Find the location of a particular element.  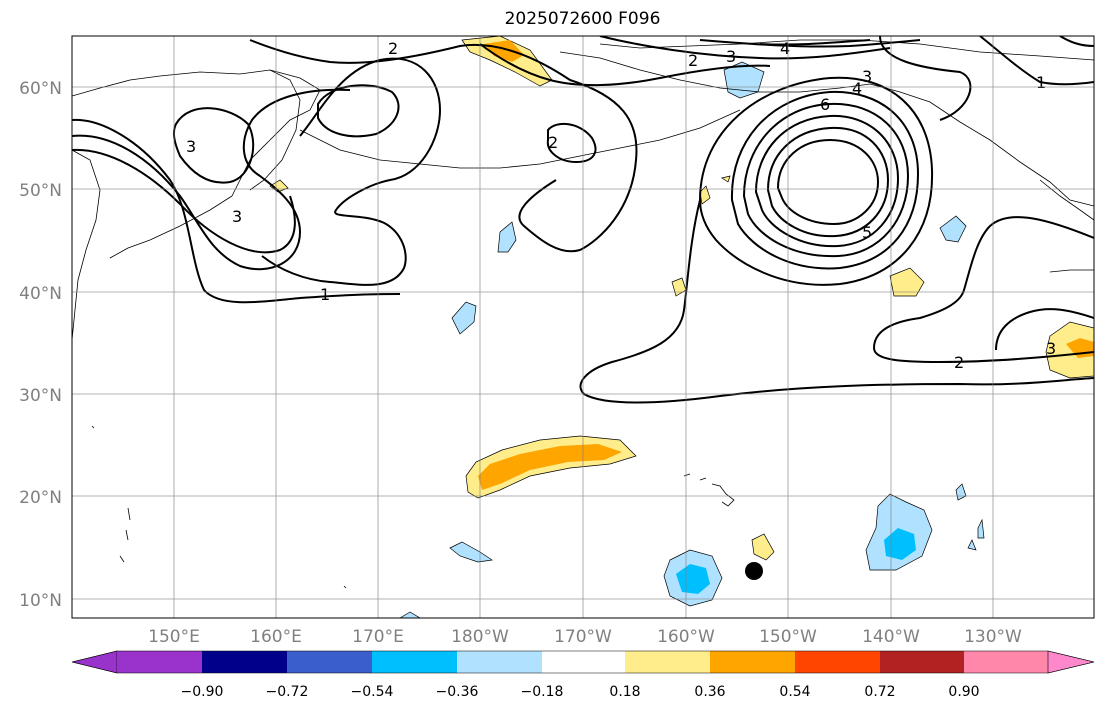

contour-ring-bering is located at coordinates (358, 111).